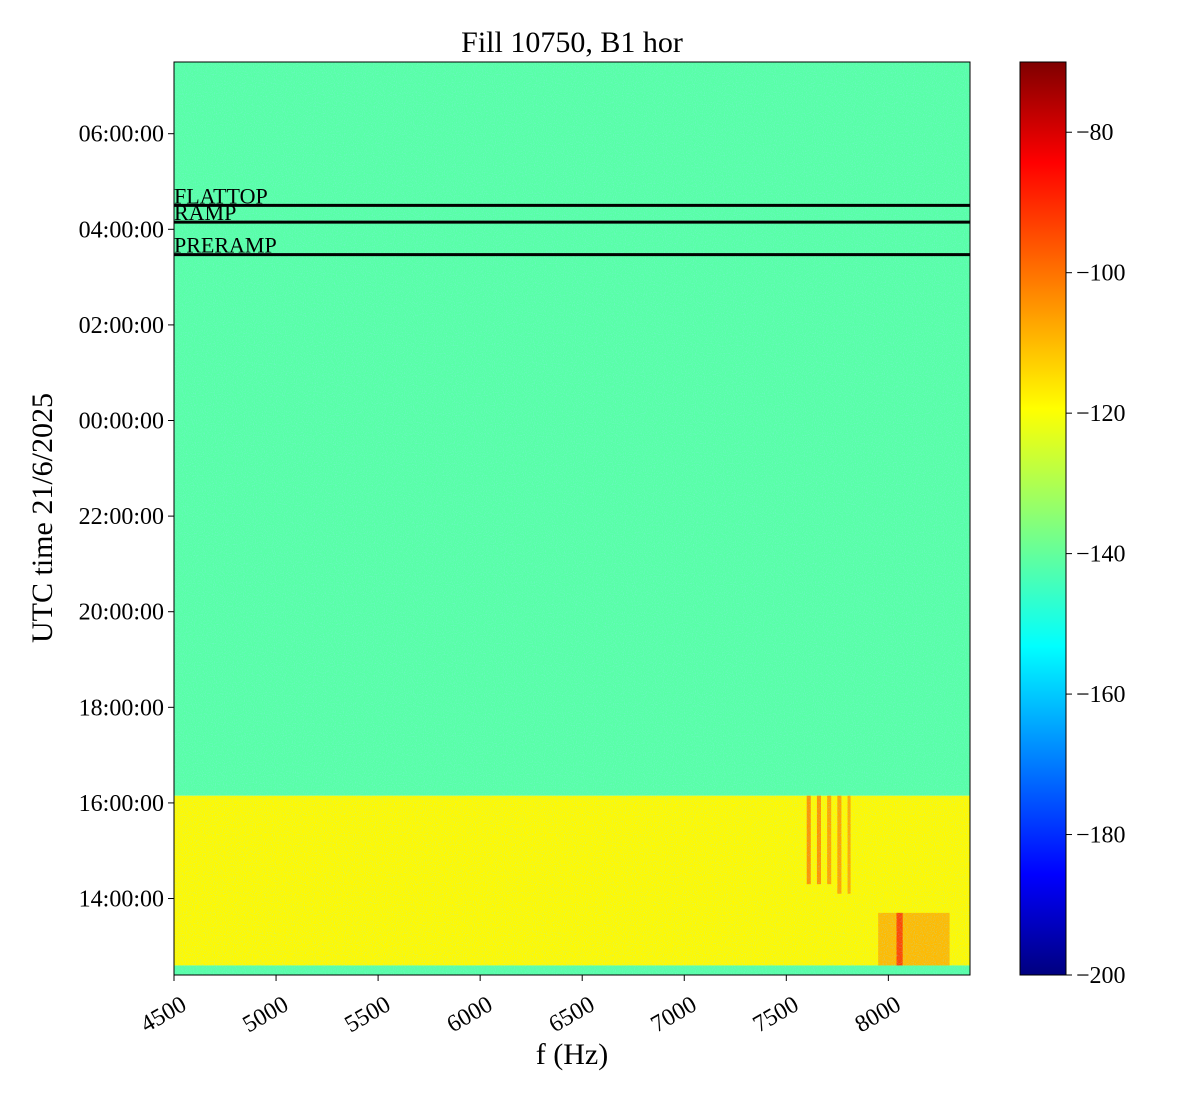 Image resolution: width=1200 pixels, height=1100 pixels. Describe the element at coordinates (121, 326) in the screenshot. I see `y-tick-label: 02:00:00` at that location.